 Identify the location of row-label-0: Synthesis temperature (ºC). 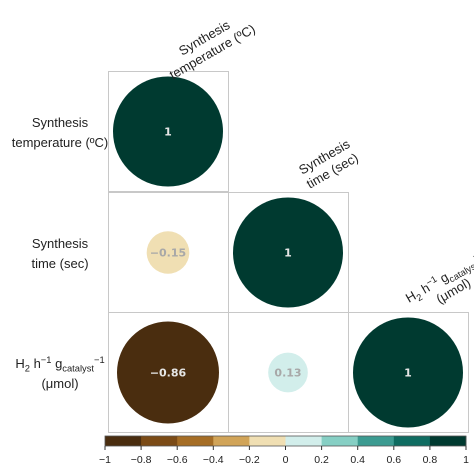
(60, 132).